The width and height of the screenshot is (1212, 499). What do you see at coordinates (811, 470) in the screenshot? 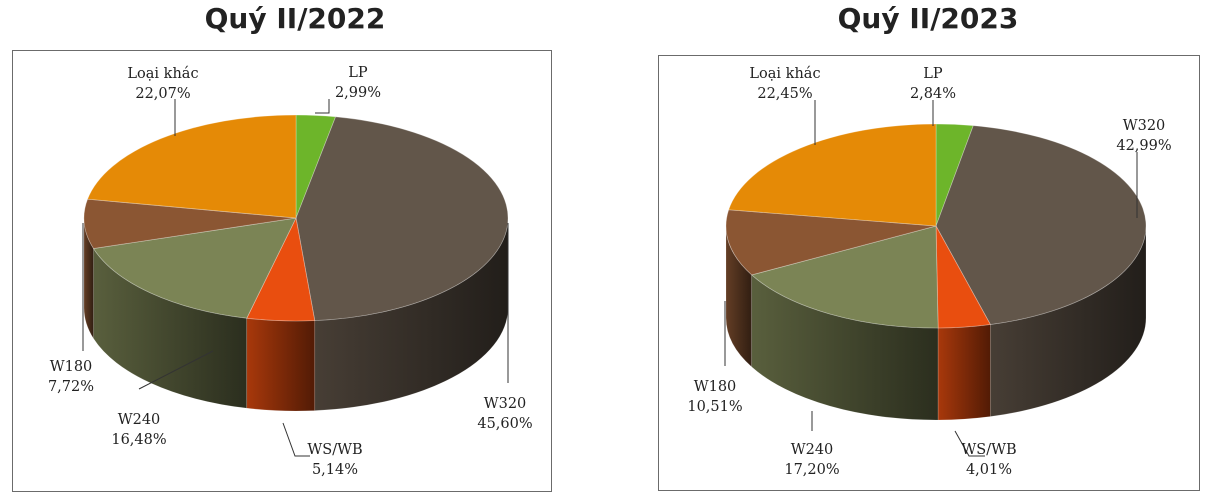
I see `slice-value-w240: 17,20%` at bounding box center [811, 470].